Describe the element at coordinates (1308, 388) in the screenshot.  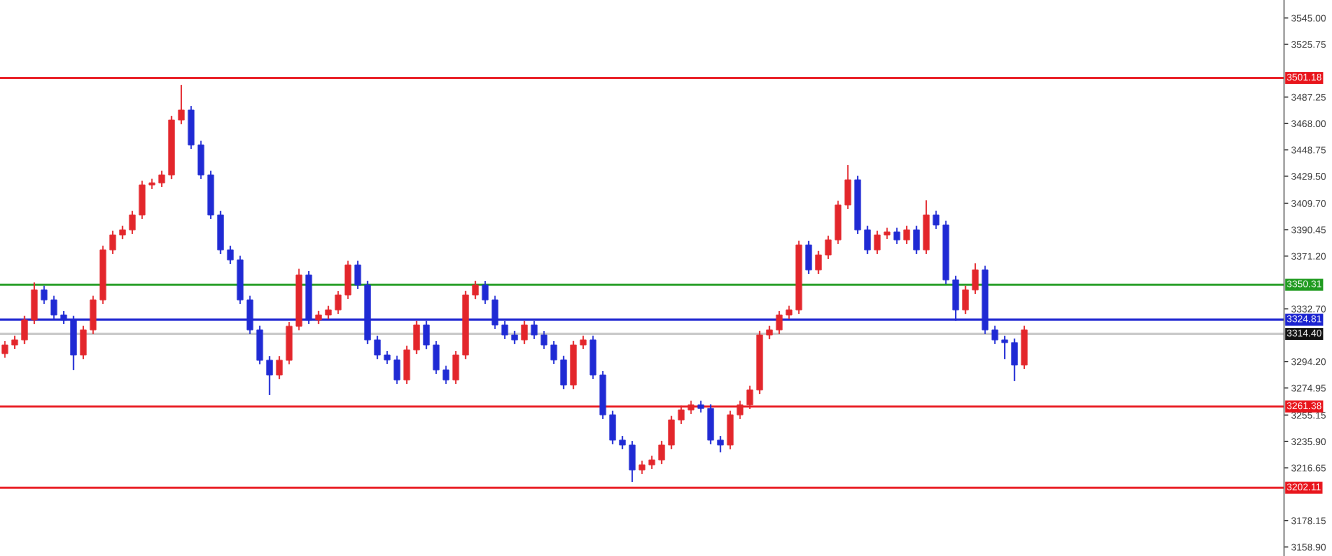
I see `y-tick-label: 3274.95` at that location.